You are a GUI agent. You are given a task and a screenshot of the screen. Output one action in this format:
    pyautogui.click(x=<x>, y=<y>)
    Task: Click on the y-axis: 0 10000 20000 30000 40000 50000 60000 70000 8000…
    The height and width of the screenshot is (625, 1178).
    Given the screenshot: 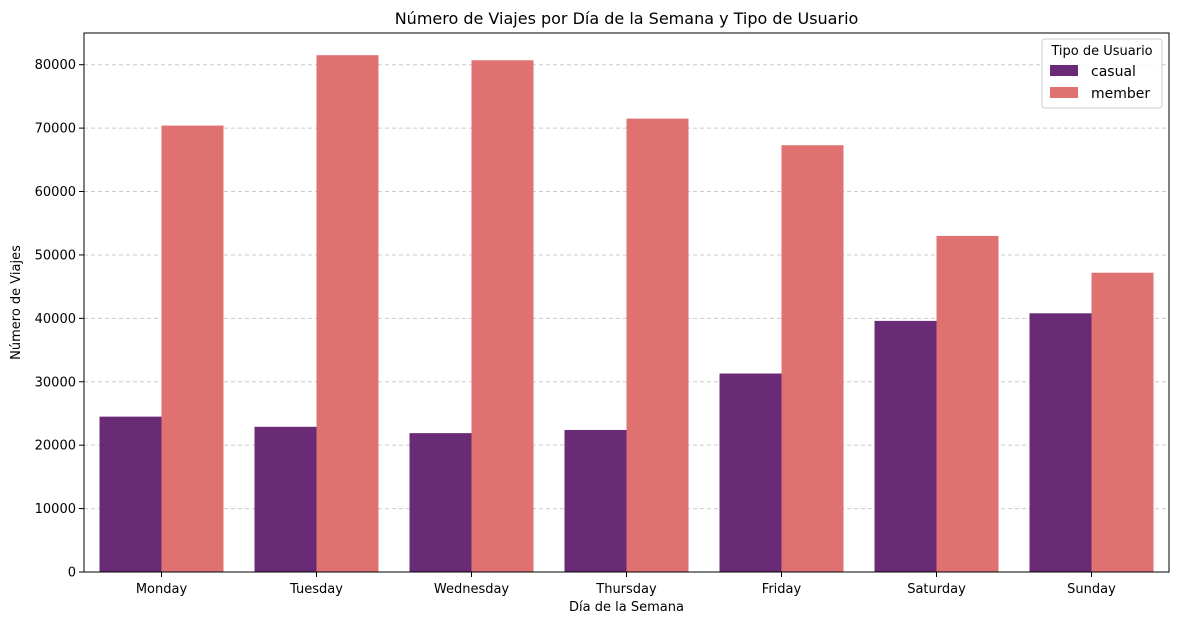 What is the action you would take?
    pyautogui.click(x=59, y=319)
    